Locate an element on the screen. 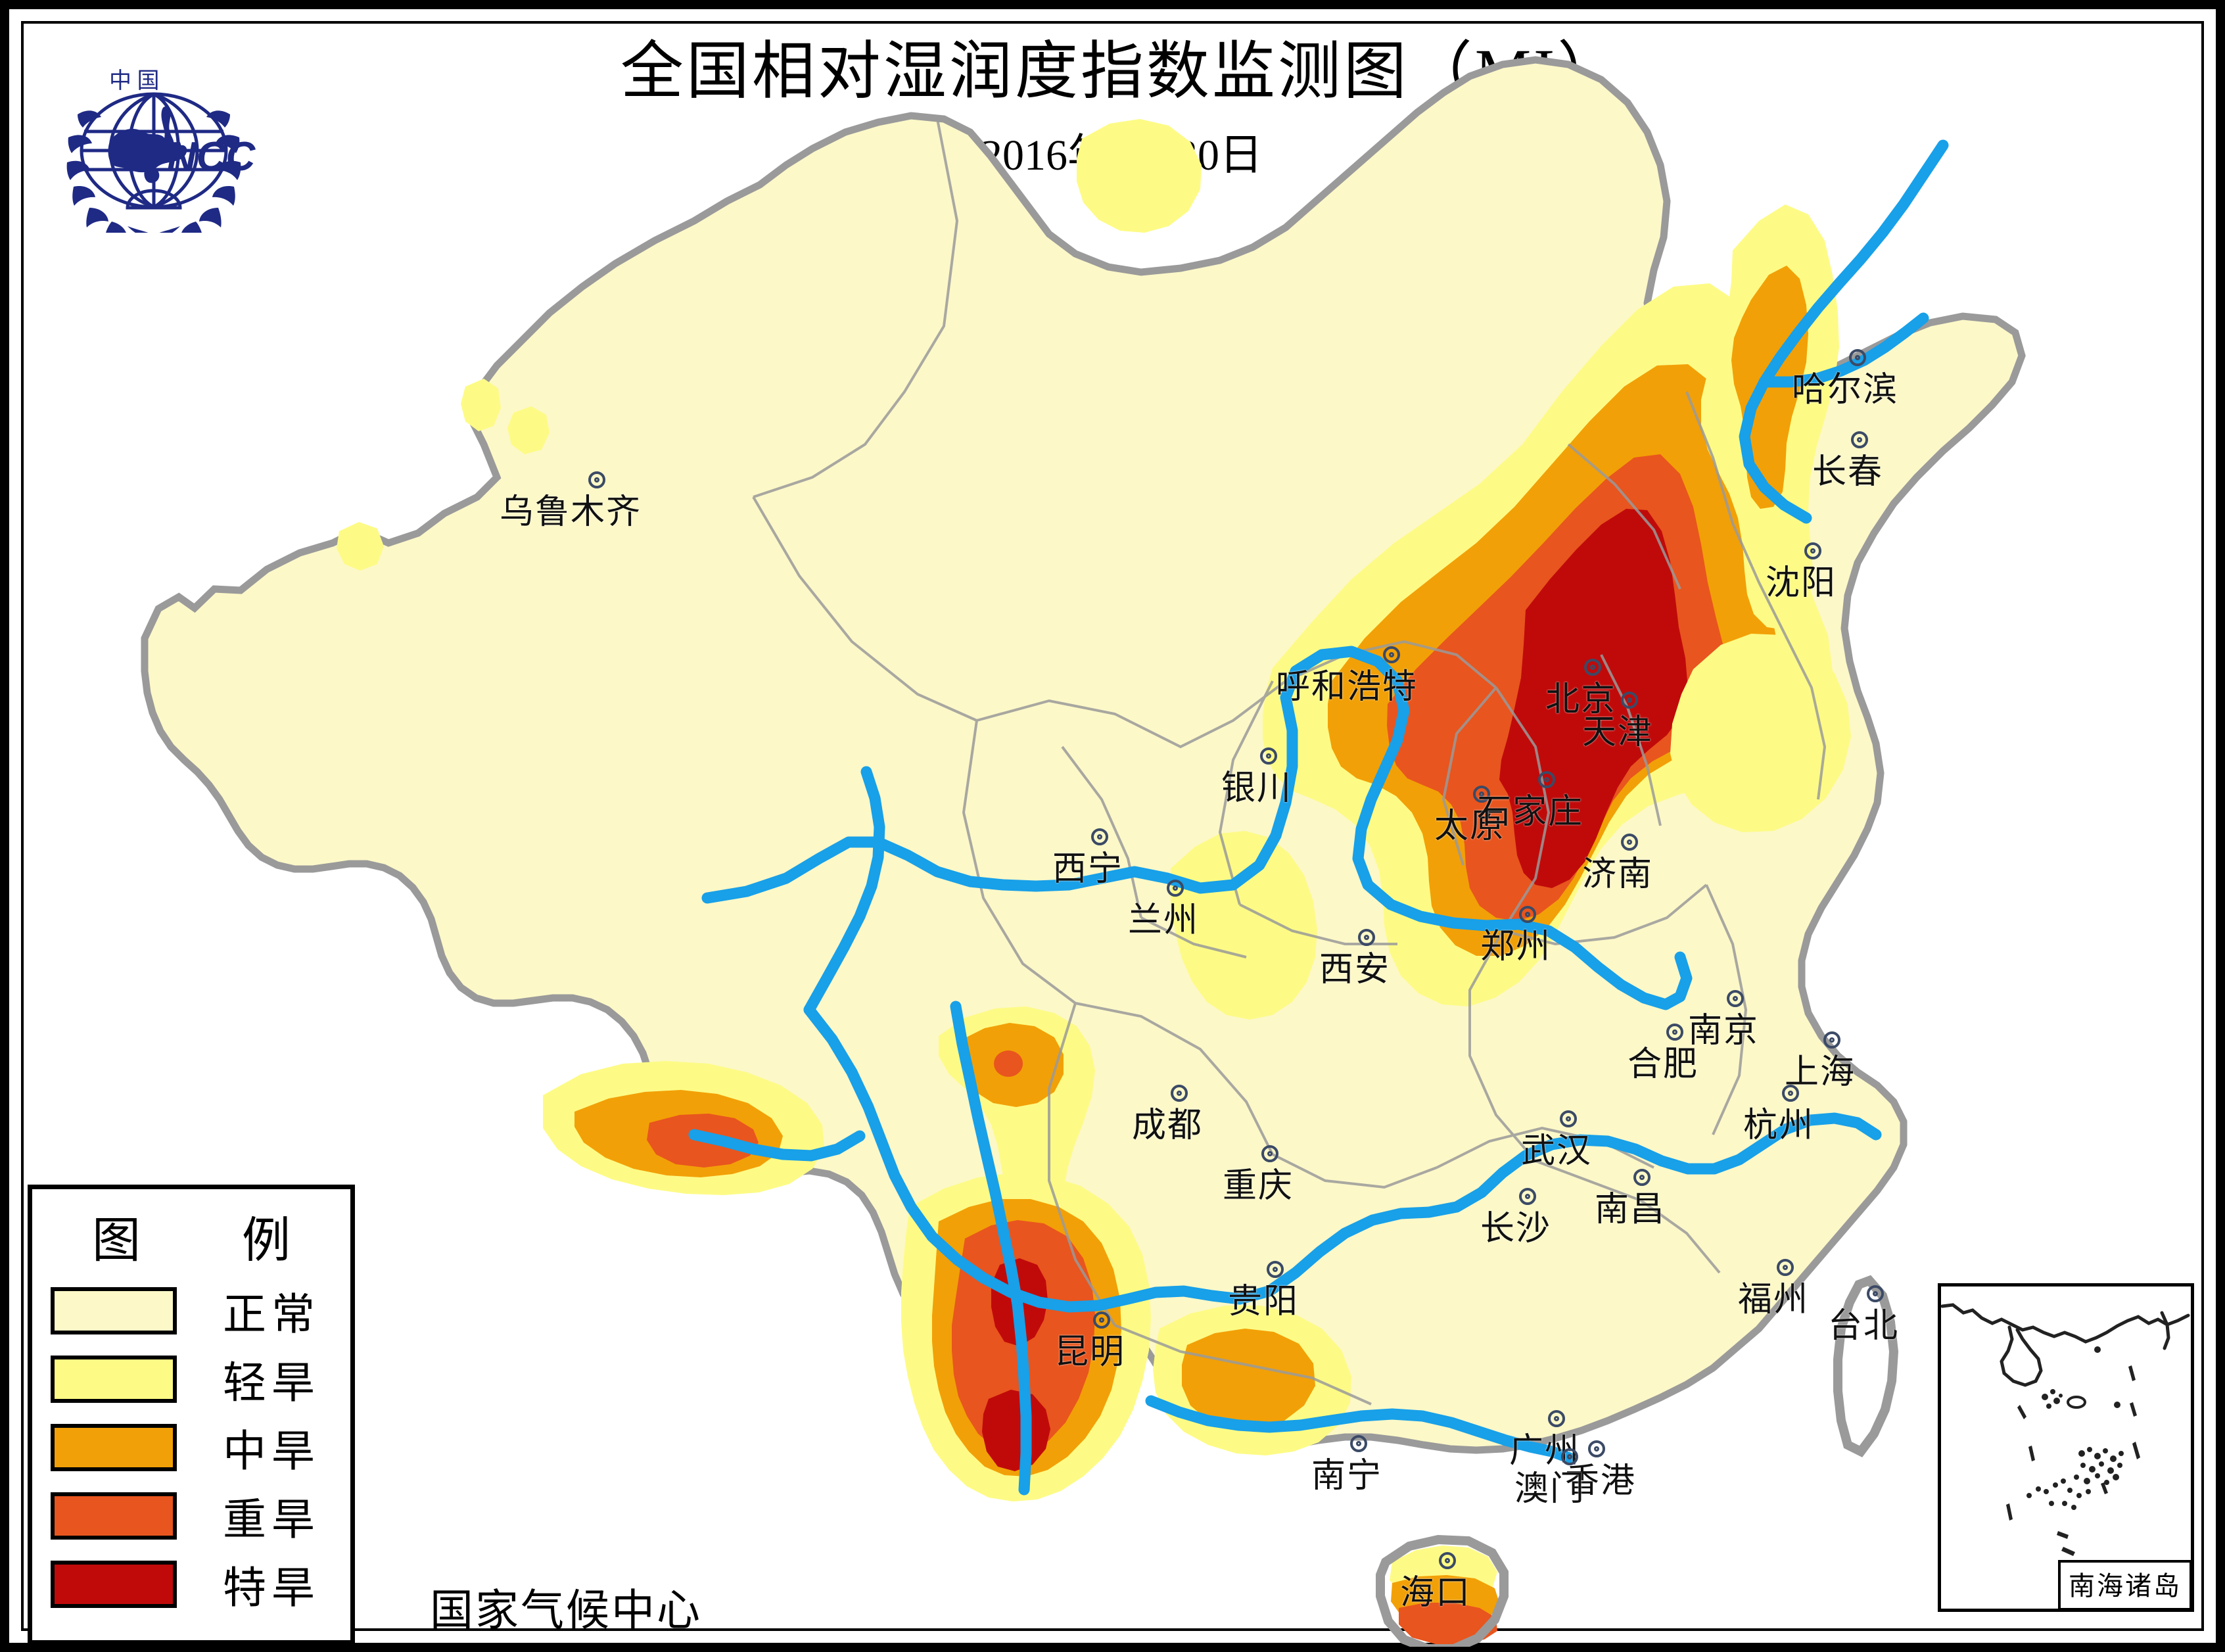 The height and width of the screenshot is (1652, 2225). legend-item-1: 轻旱 is located at coordinates (200, 1379).